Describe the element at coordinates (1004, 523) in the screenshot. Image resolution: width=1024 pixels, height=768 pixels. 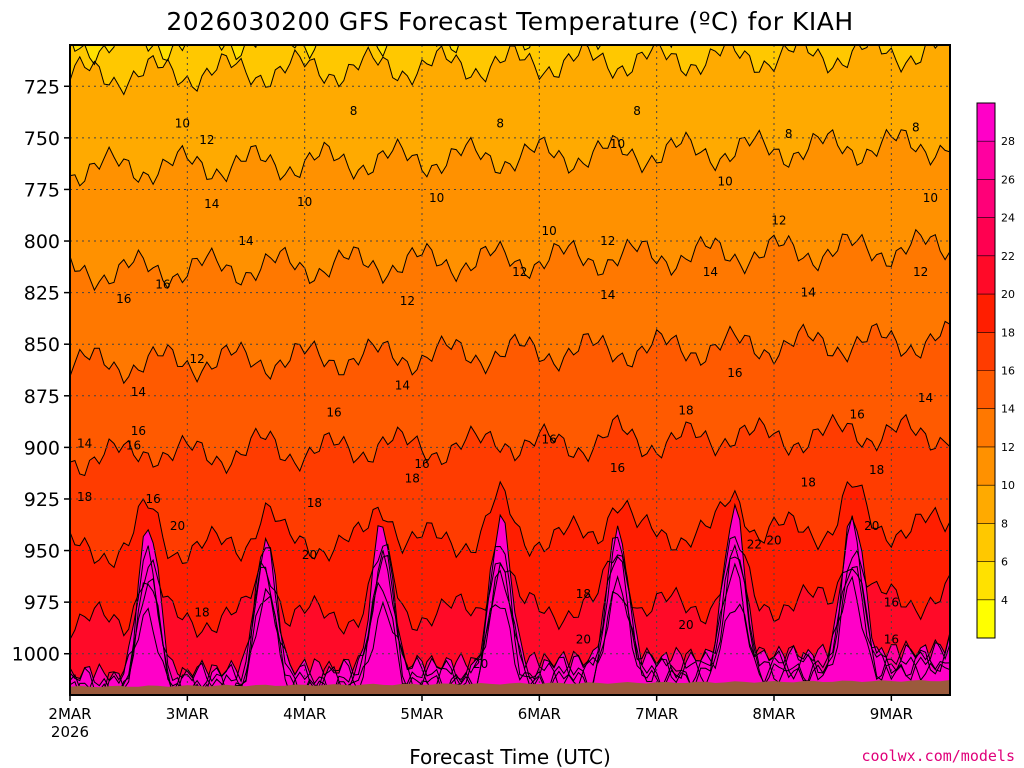
I see `colorbar-label-8: 8` at that location.